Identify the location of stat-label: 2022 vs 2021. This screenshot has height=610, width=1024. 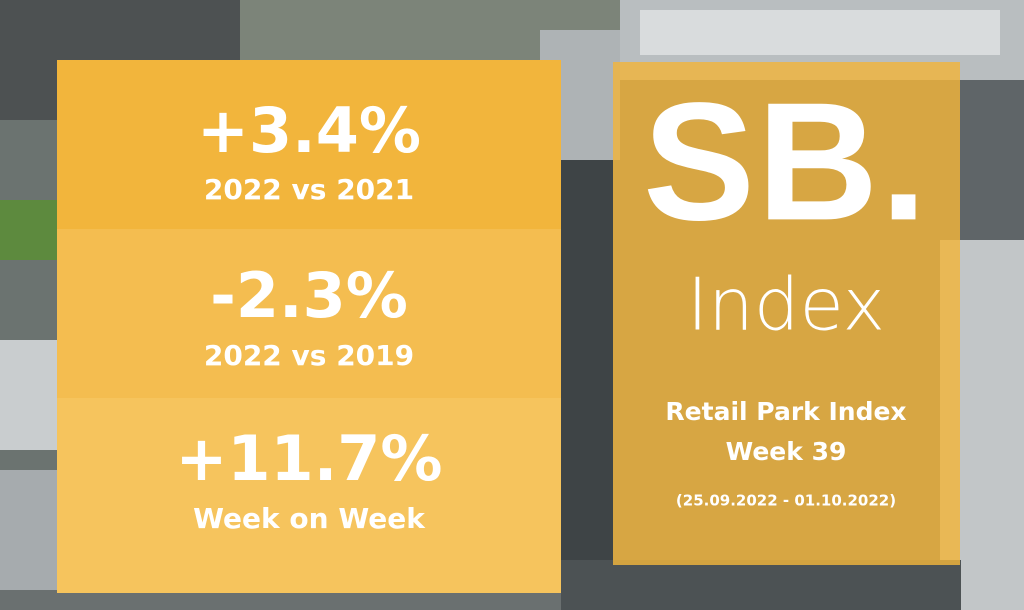
(309, 189).